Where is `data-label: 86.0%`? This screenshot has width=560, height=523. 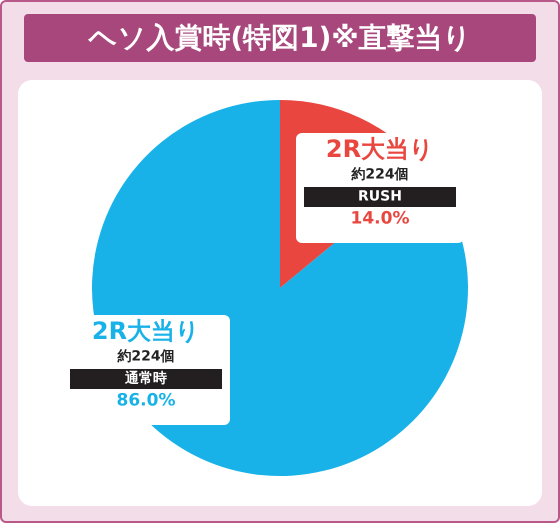 data-label: 86.0% is located at coordinates (146, 400).